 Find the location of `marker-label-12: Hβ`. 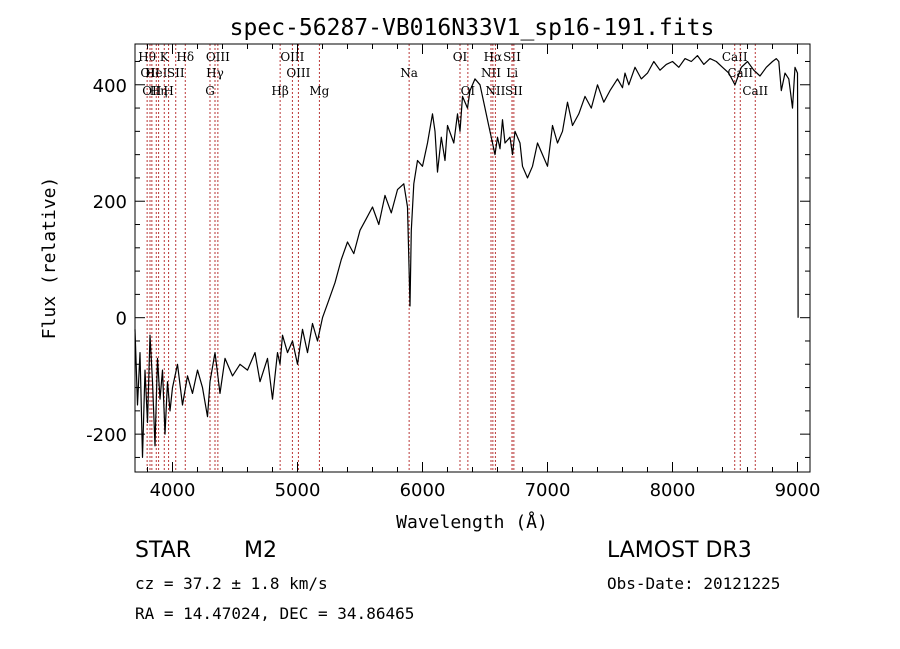

marker-label-12: Hβ is located at coordinates (279, 91).